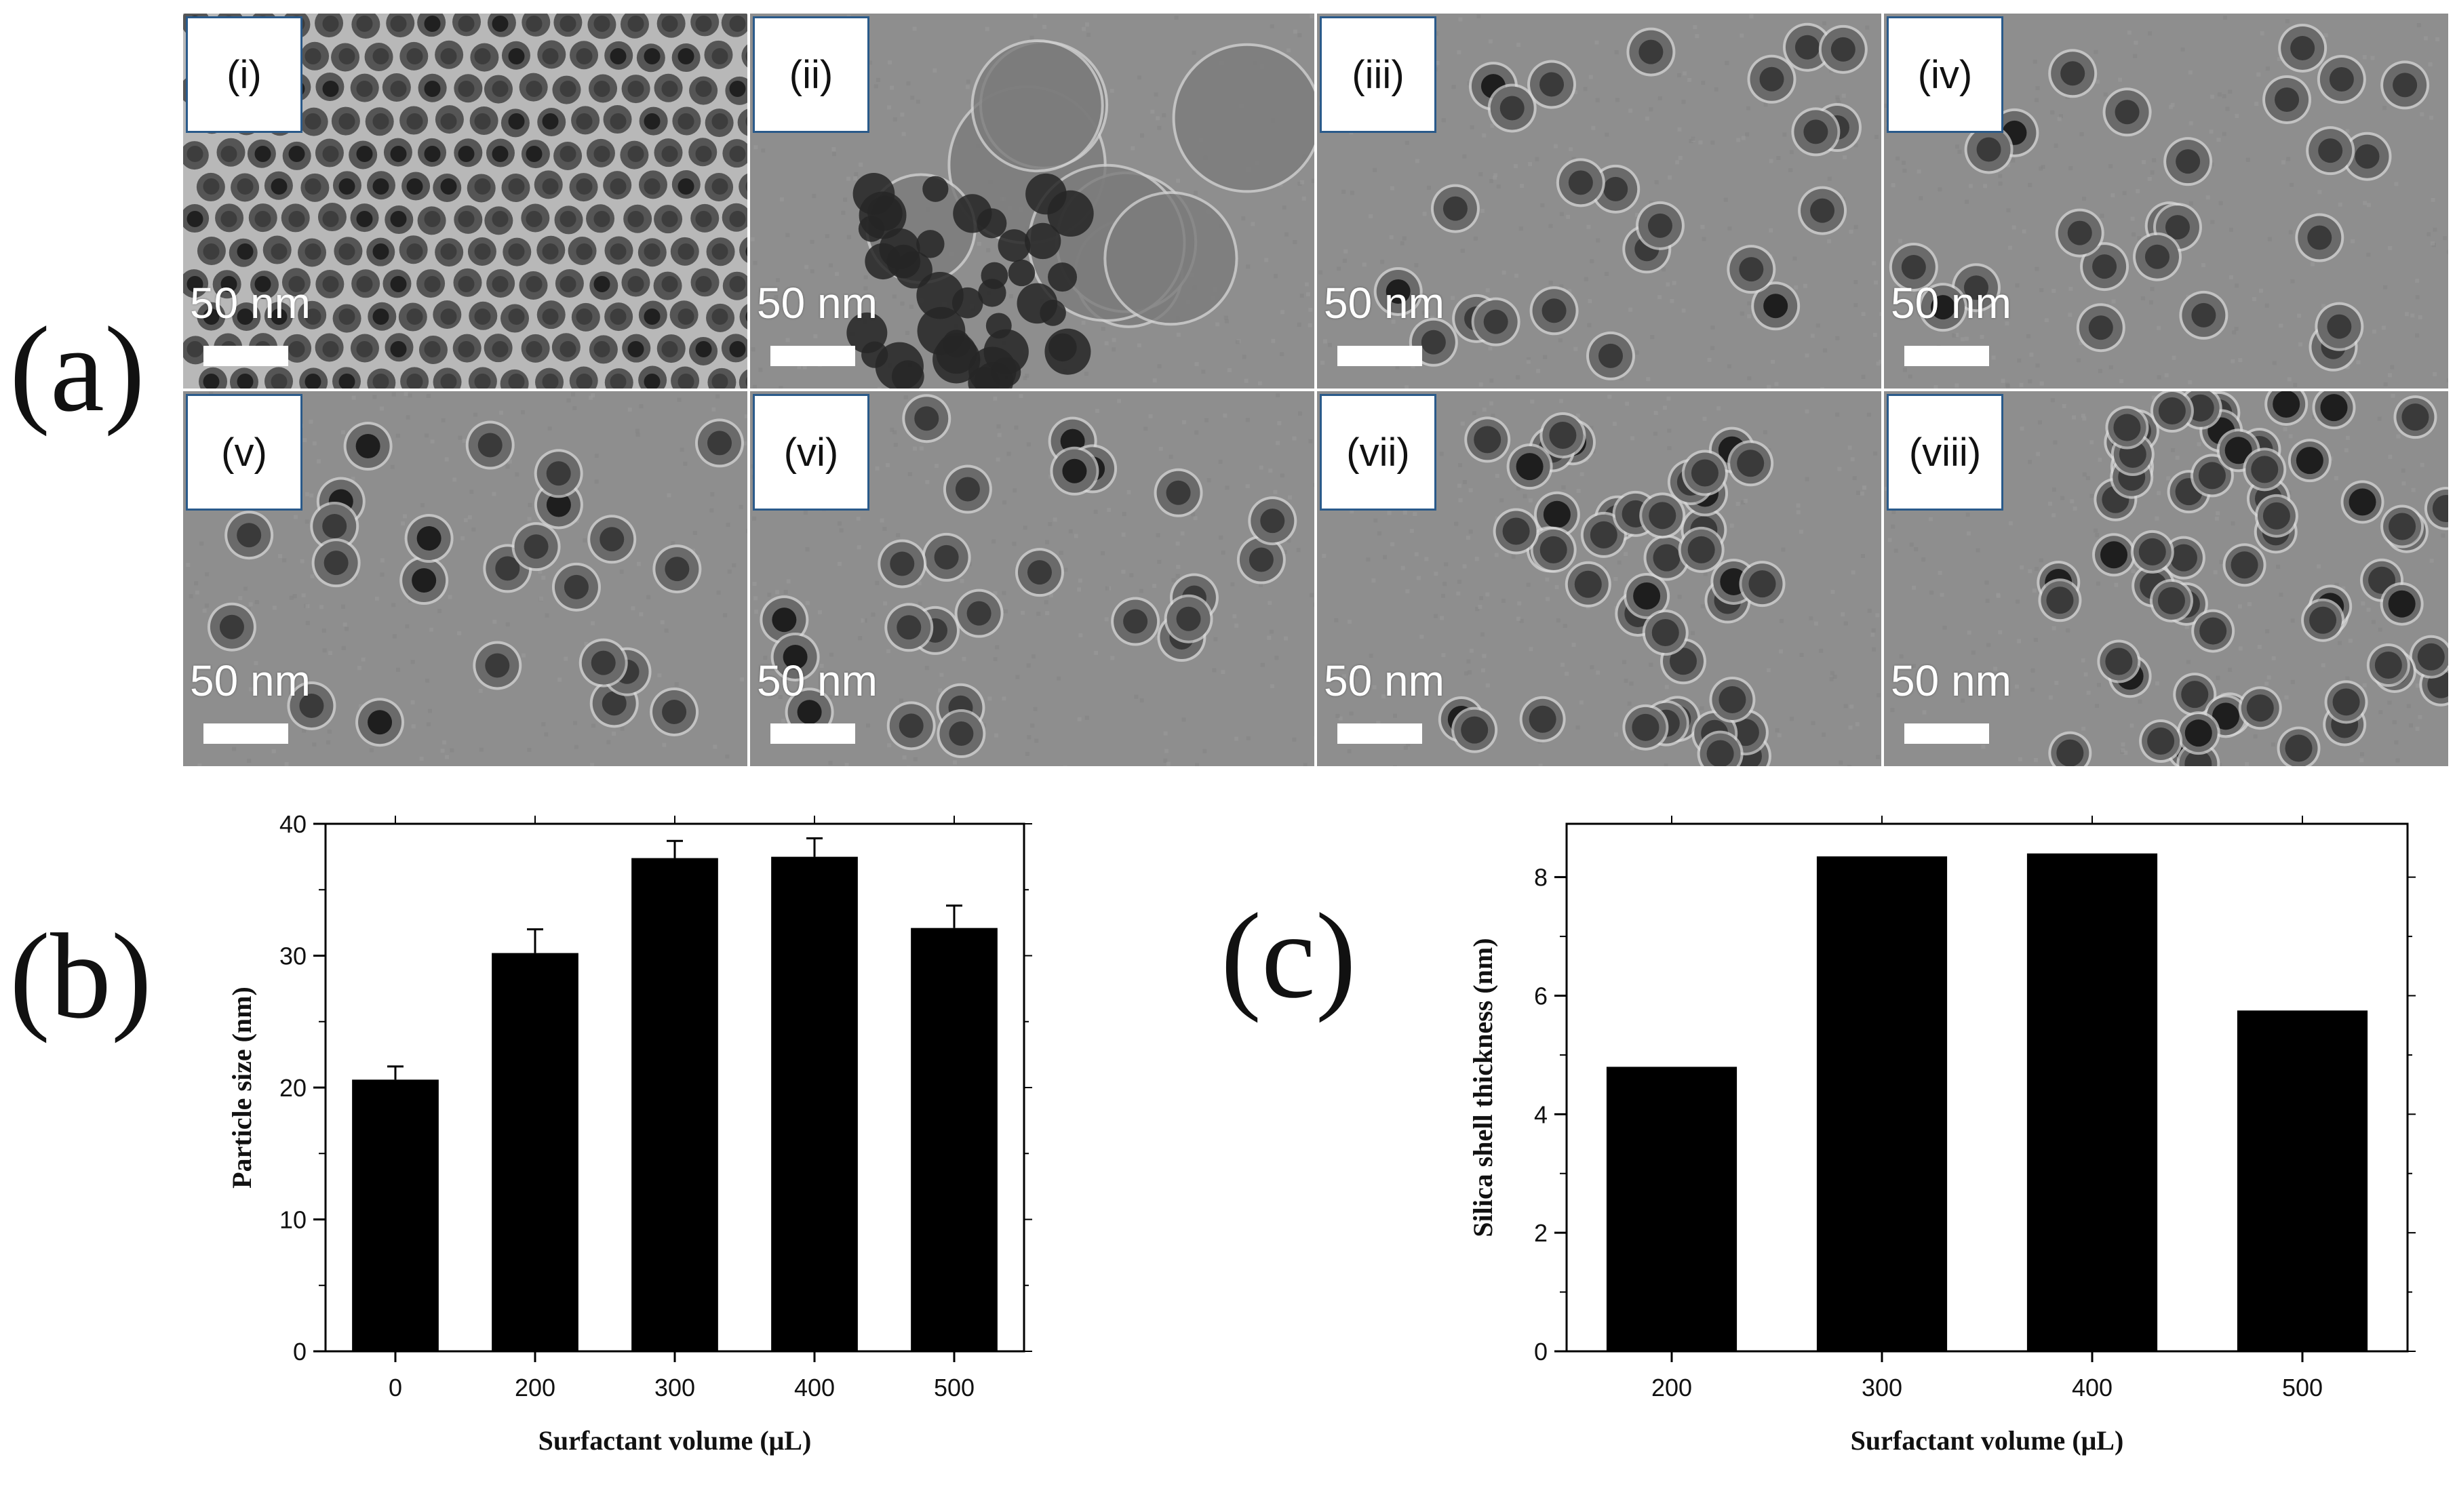 Image resolution: width=2455 pixels, height=1512 pixels. Describe the element at coordinates (1378, 75) in the screenshot. I see `tem-panel-tag: (iii)` at that location.